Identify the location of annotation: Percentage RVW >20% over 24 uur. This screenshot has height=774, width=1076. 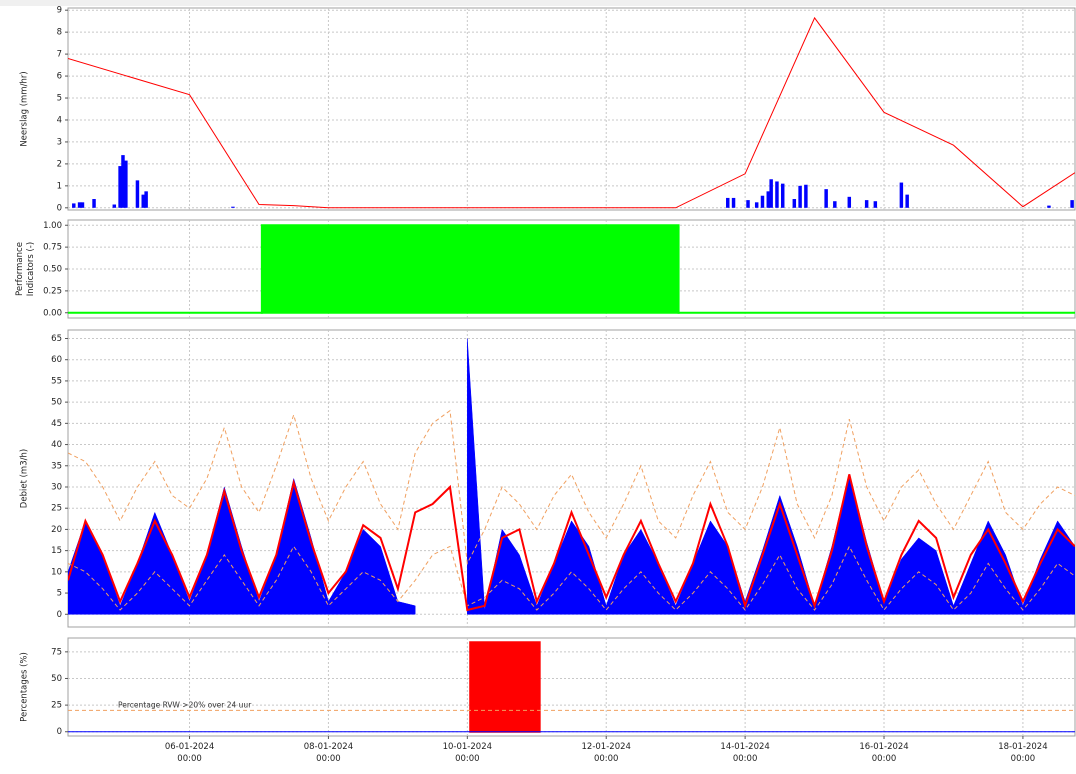
(185, 704).